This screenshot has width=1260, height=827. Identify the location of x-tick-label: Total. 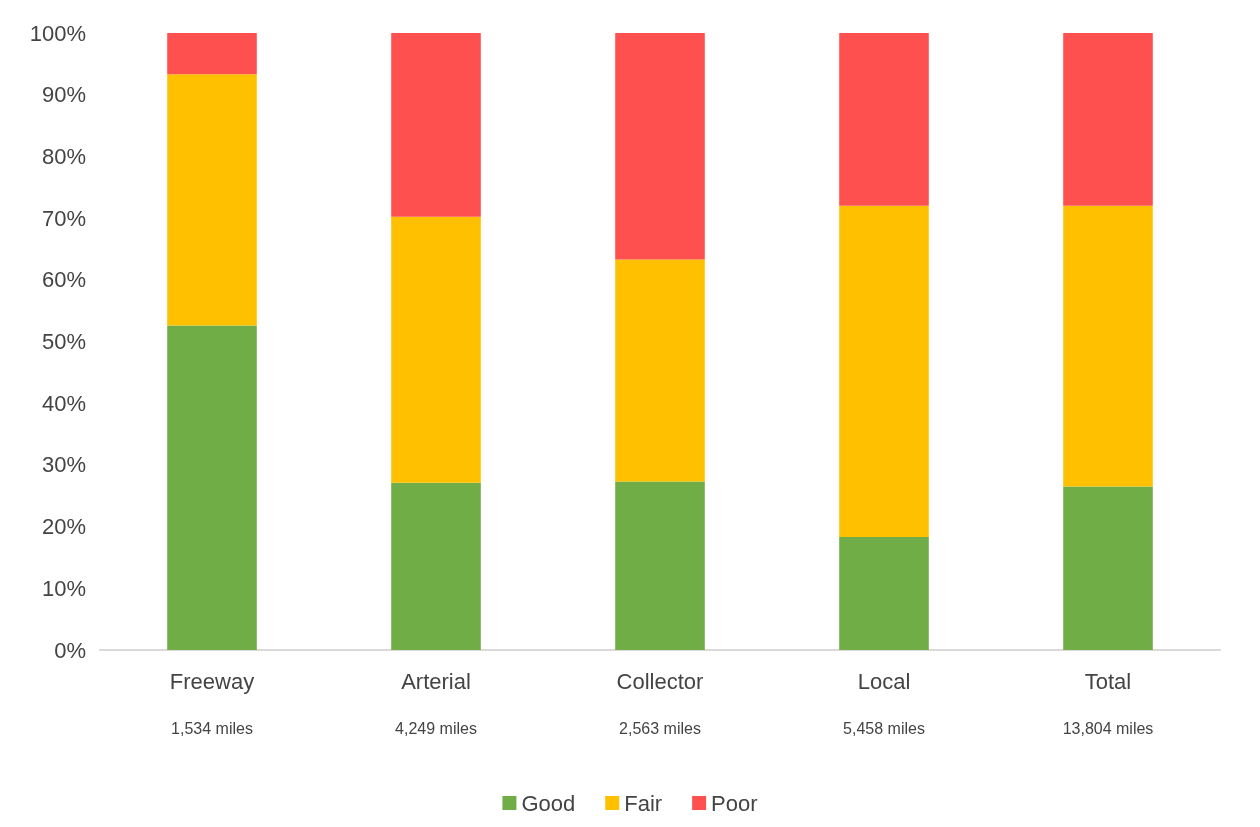
(1108, 681).